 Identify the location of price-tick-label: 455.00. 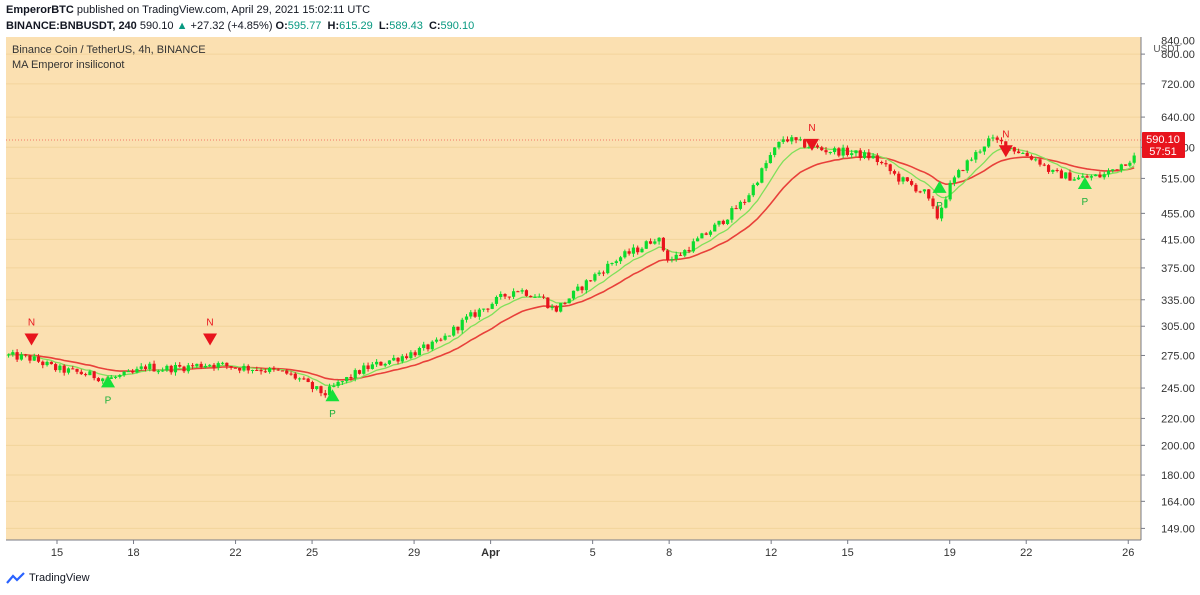
(1178, 214).